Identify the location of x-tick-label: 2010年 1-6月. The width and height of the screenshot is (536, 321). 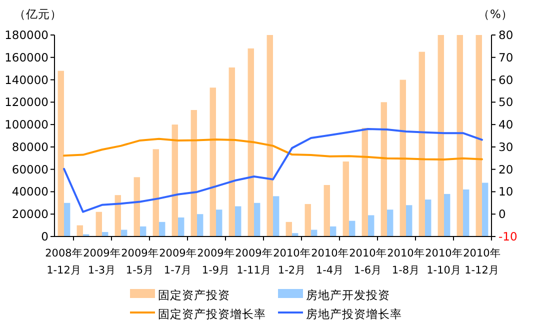
(368, 262).